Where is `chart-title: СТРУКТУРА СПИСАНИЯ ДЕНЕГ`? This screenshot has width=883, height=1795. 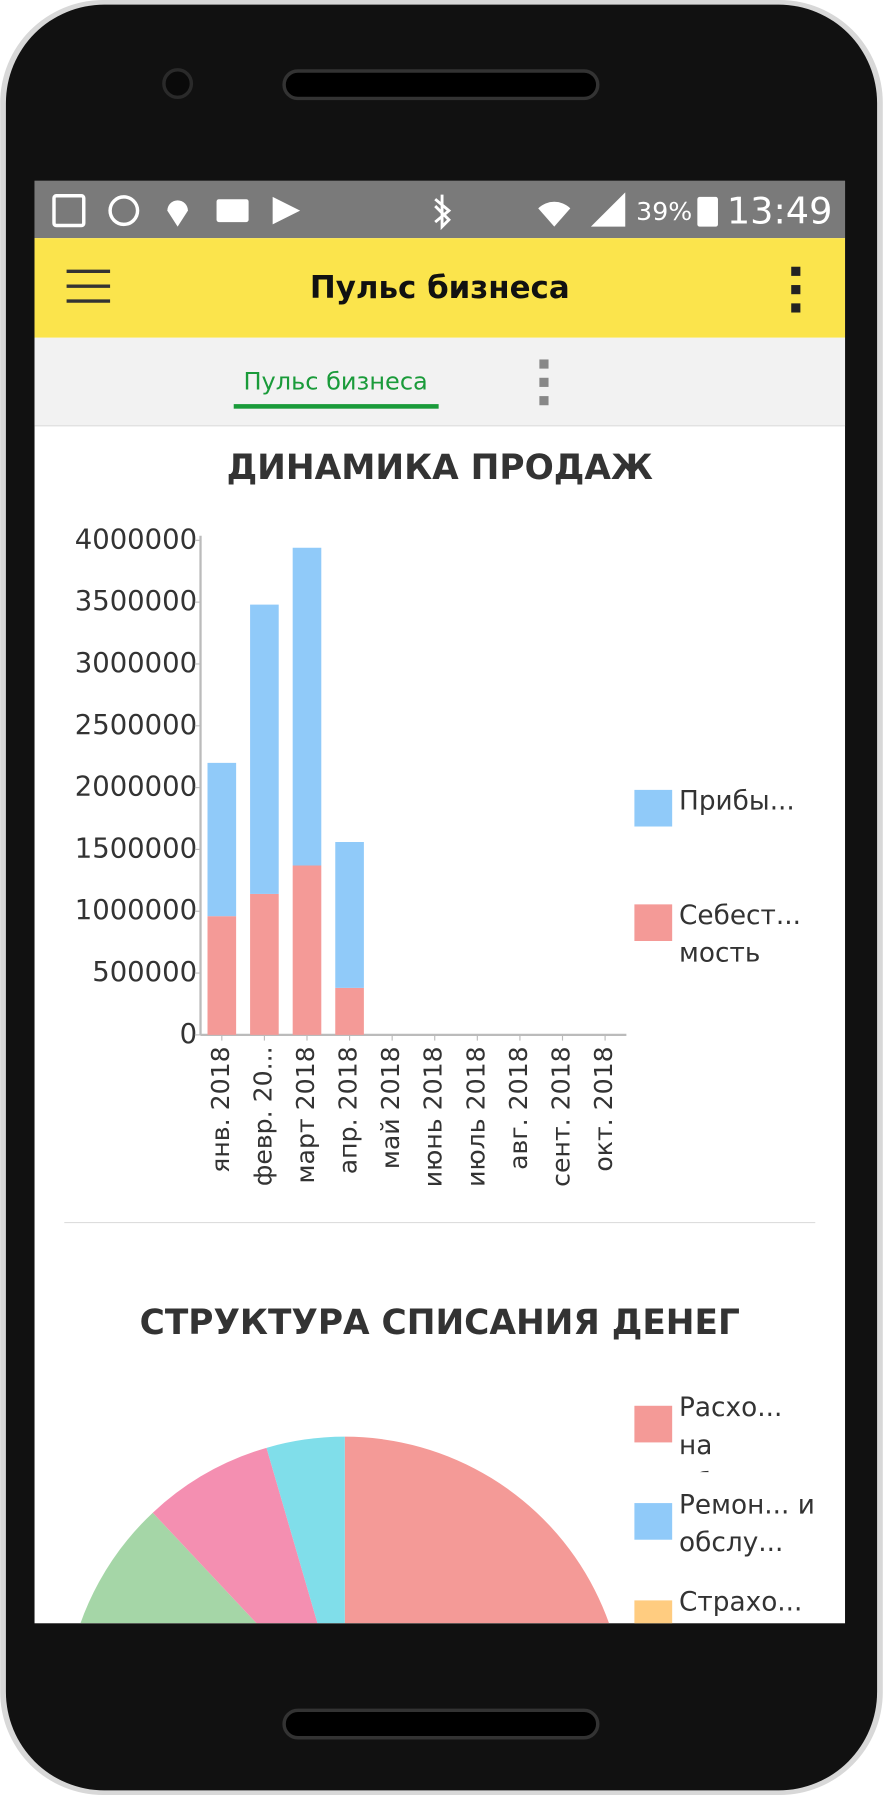 chart-title: СТРУКТУРА СПИСАНИЯ ДЕНЕГ is located at coordinates (440, 1323).